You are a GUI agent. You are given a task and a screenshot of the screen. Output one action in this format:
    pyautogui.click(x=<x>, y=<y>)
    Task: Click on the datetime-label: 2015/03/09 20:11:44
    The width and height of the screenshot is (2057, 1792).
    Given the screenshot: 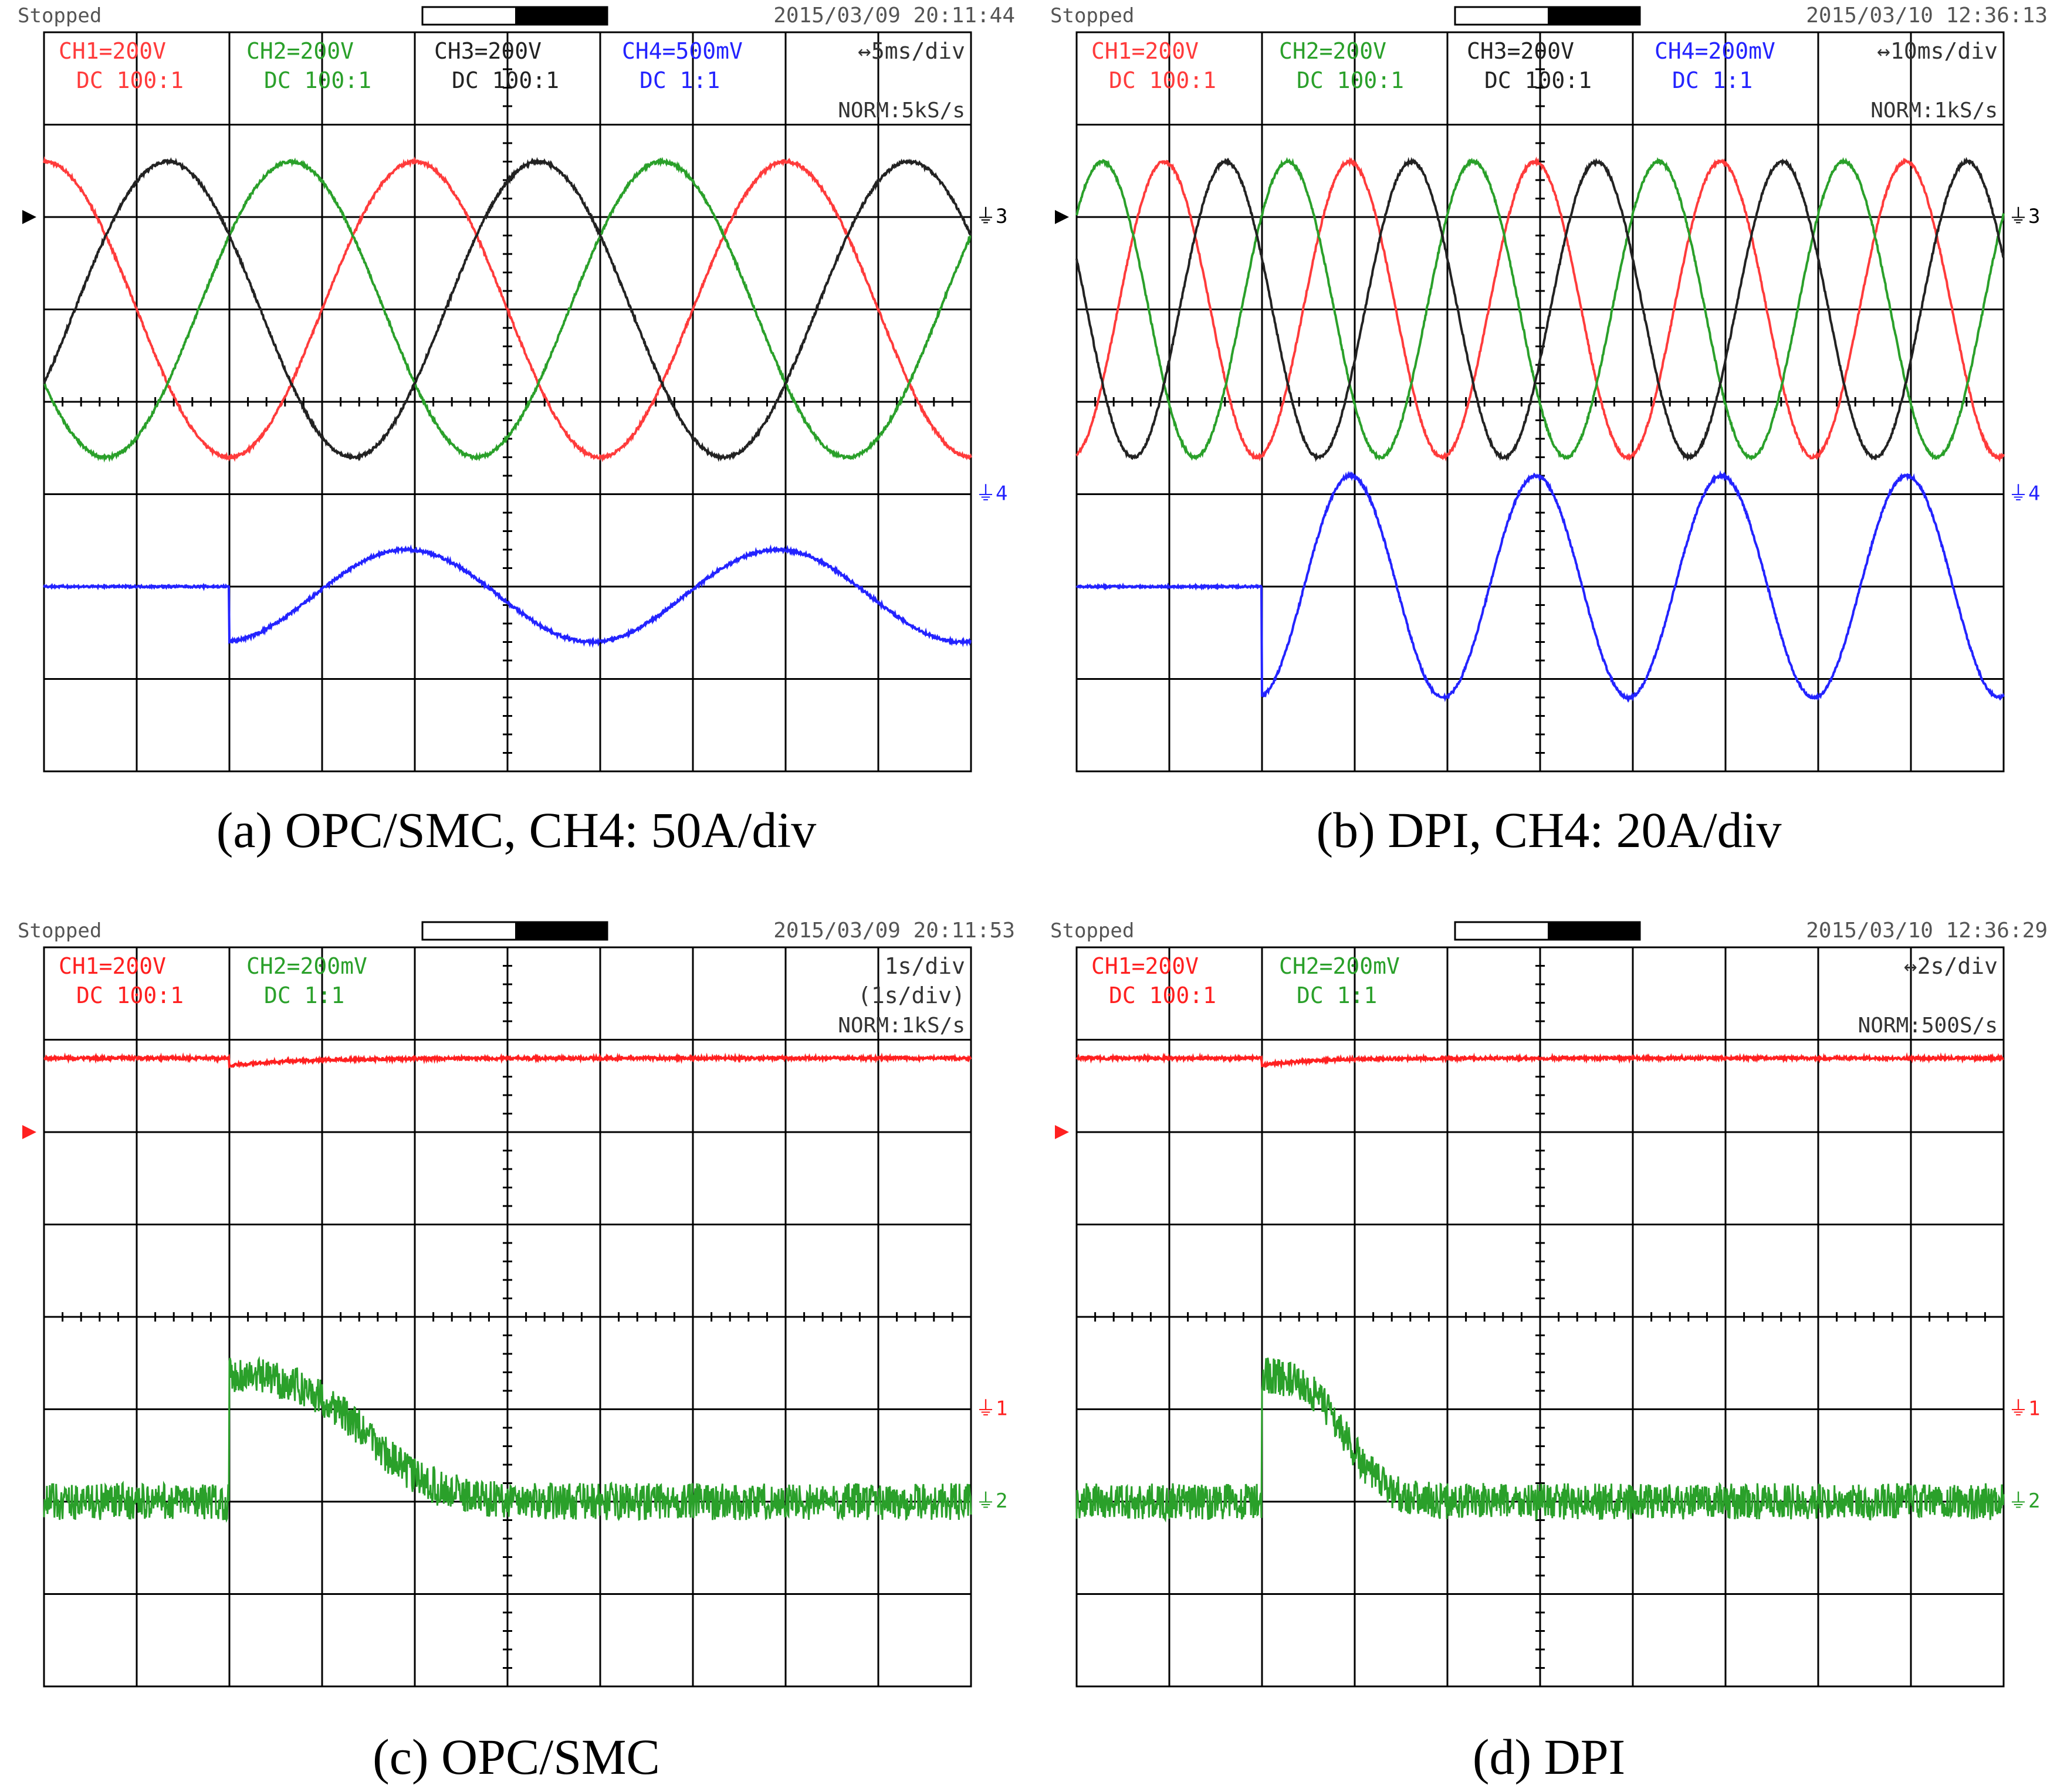 What is the action you would take?
    pyautogui.click(x=894, y=16)
    